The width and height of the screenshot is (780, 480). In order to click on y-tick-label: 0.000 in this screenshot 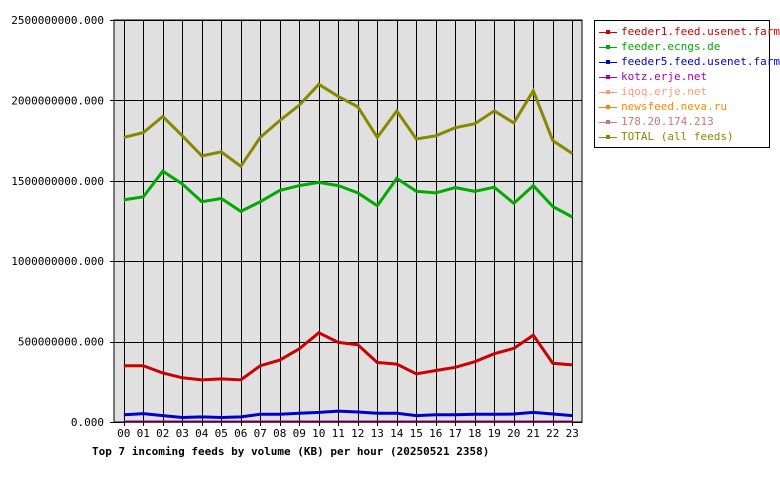, I will do `click(87, 422)`.